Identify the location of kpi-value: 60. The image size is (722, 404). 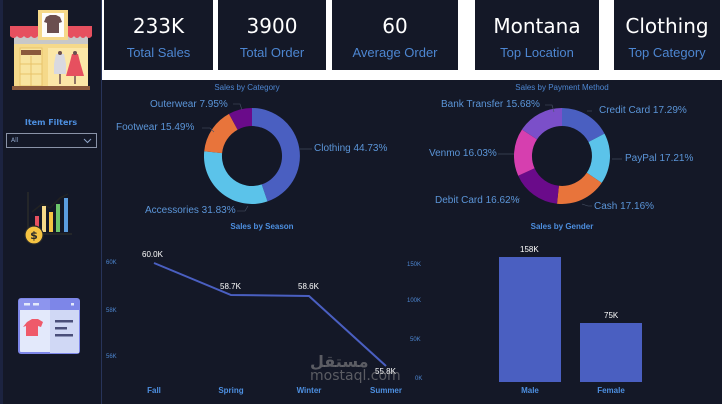
(395, 26).